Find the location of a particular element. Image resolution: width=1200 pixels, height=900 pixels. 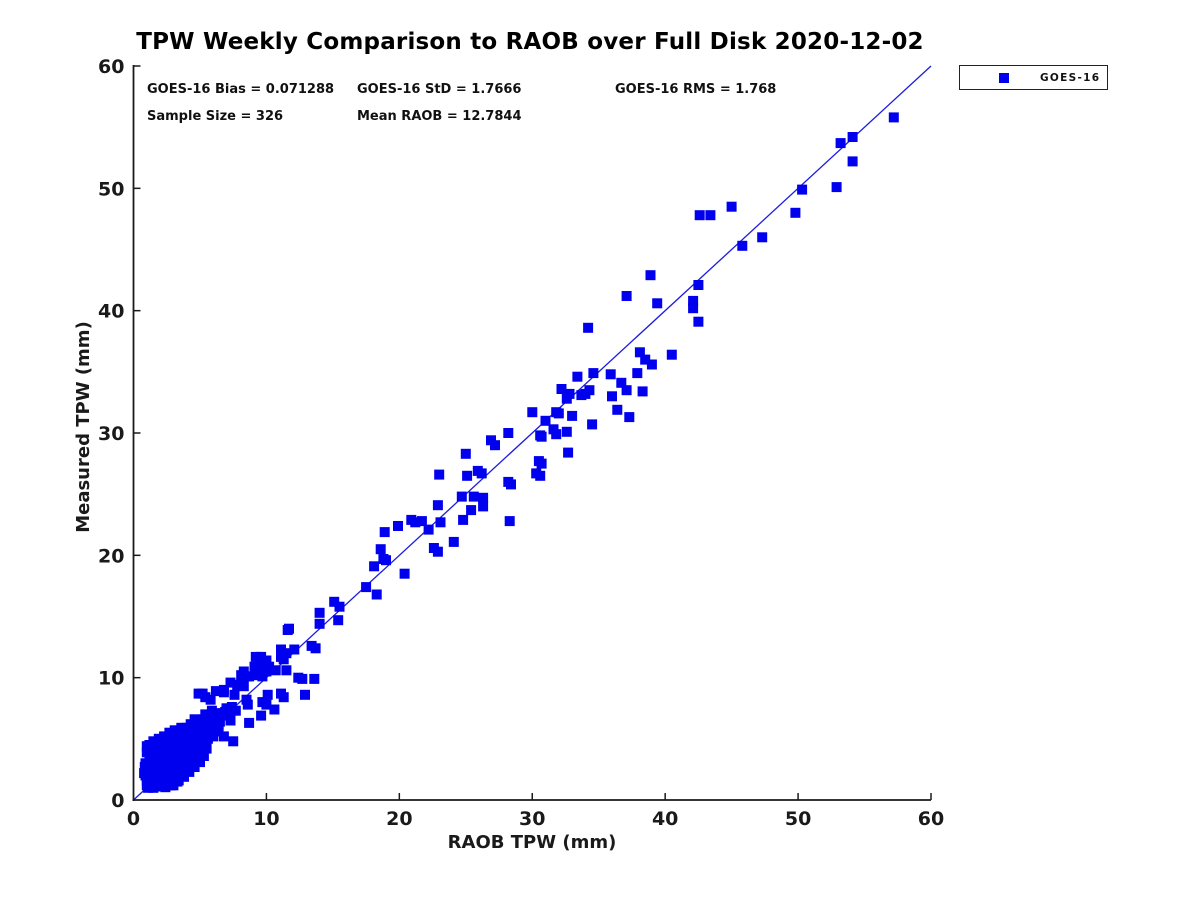

stat-rms: GOES-16 RMS = 1.768 is located at coordinates (696, 89).